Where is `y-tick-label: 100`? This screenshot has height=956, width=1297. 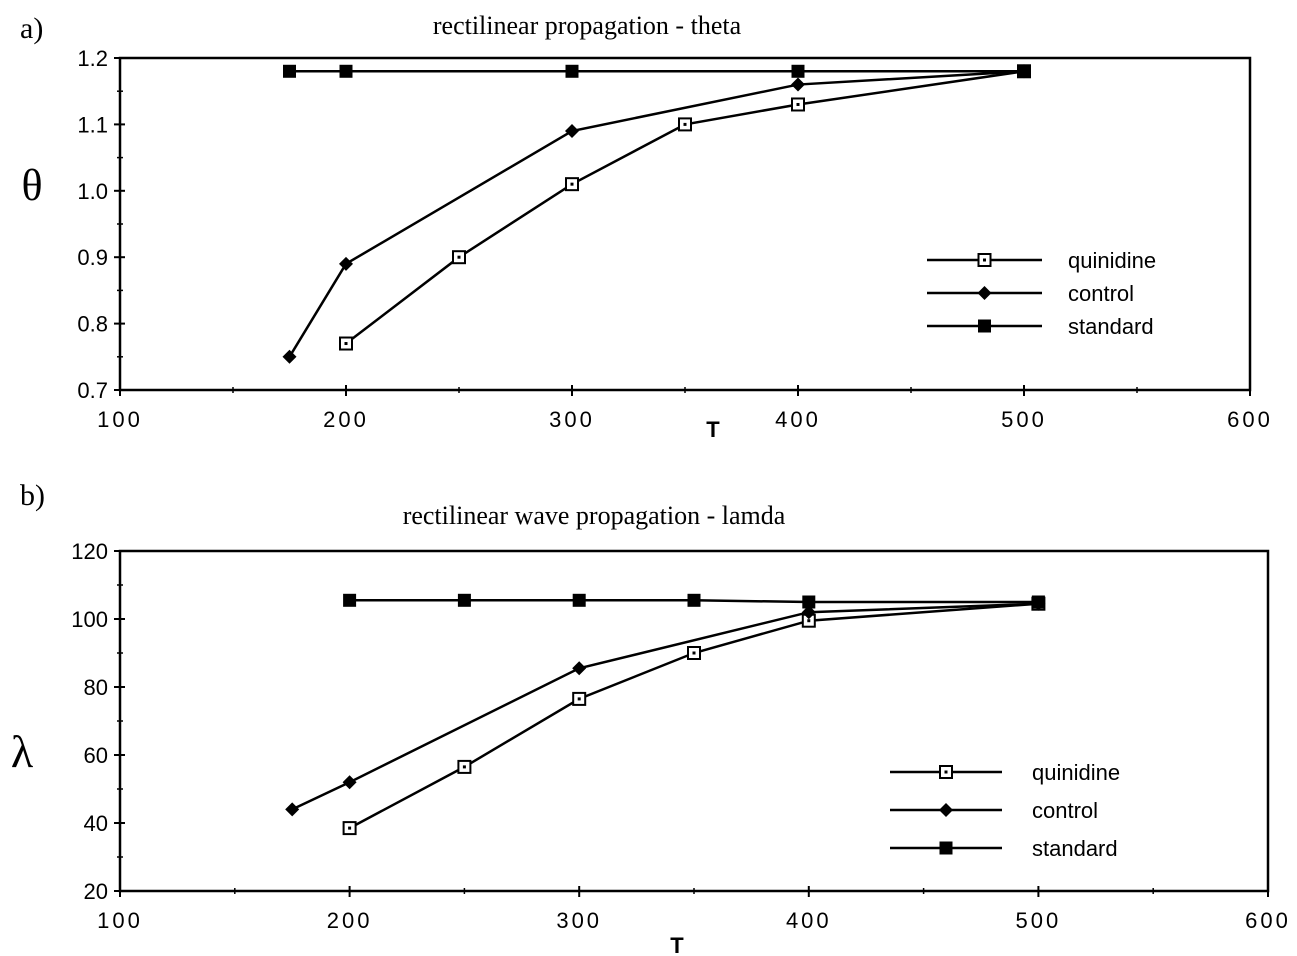
y-tick-label: 100 is located at coordinates (89, 619).